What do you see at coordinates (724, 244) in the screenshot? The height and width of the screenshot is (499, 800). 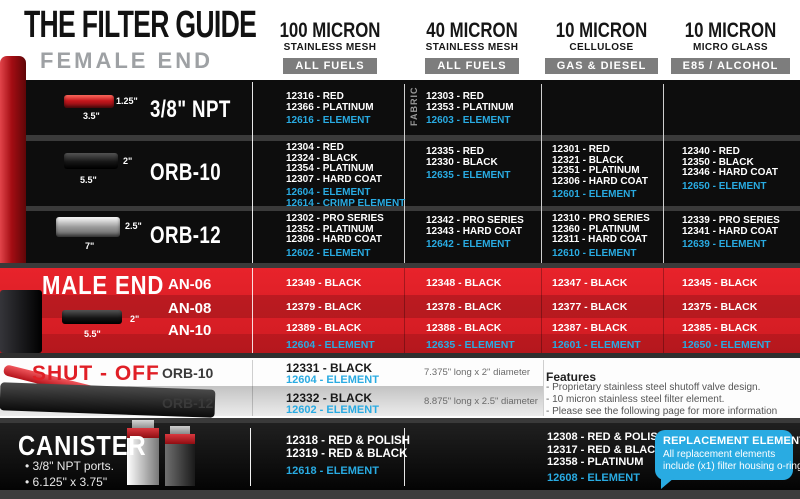 I see `element-number: 12639 - ELEMENT` at bounding box center [724, 244].